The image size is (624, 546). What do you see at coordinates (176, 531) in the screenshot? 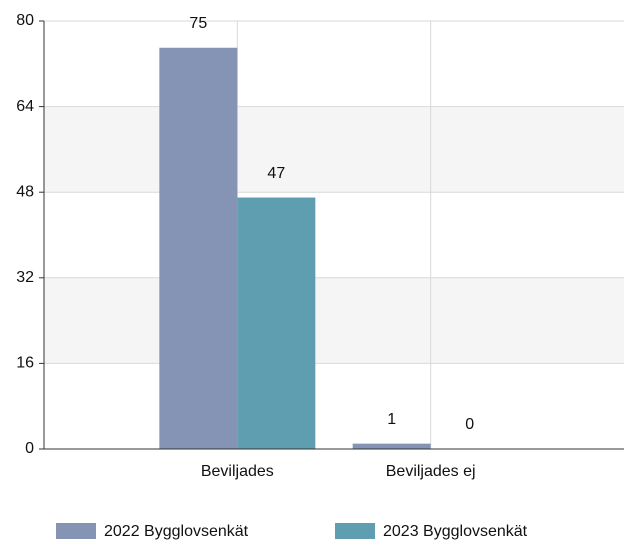
I see `legend-label: 2022 Bygglovsenkät` at bounding box center [176, 531].